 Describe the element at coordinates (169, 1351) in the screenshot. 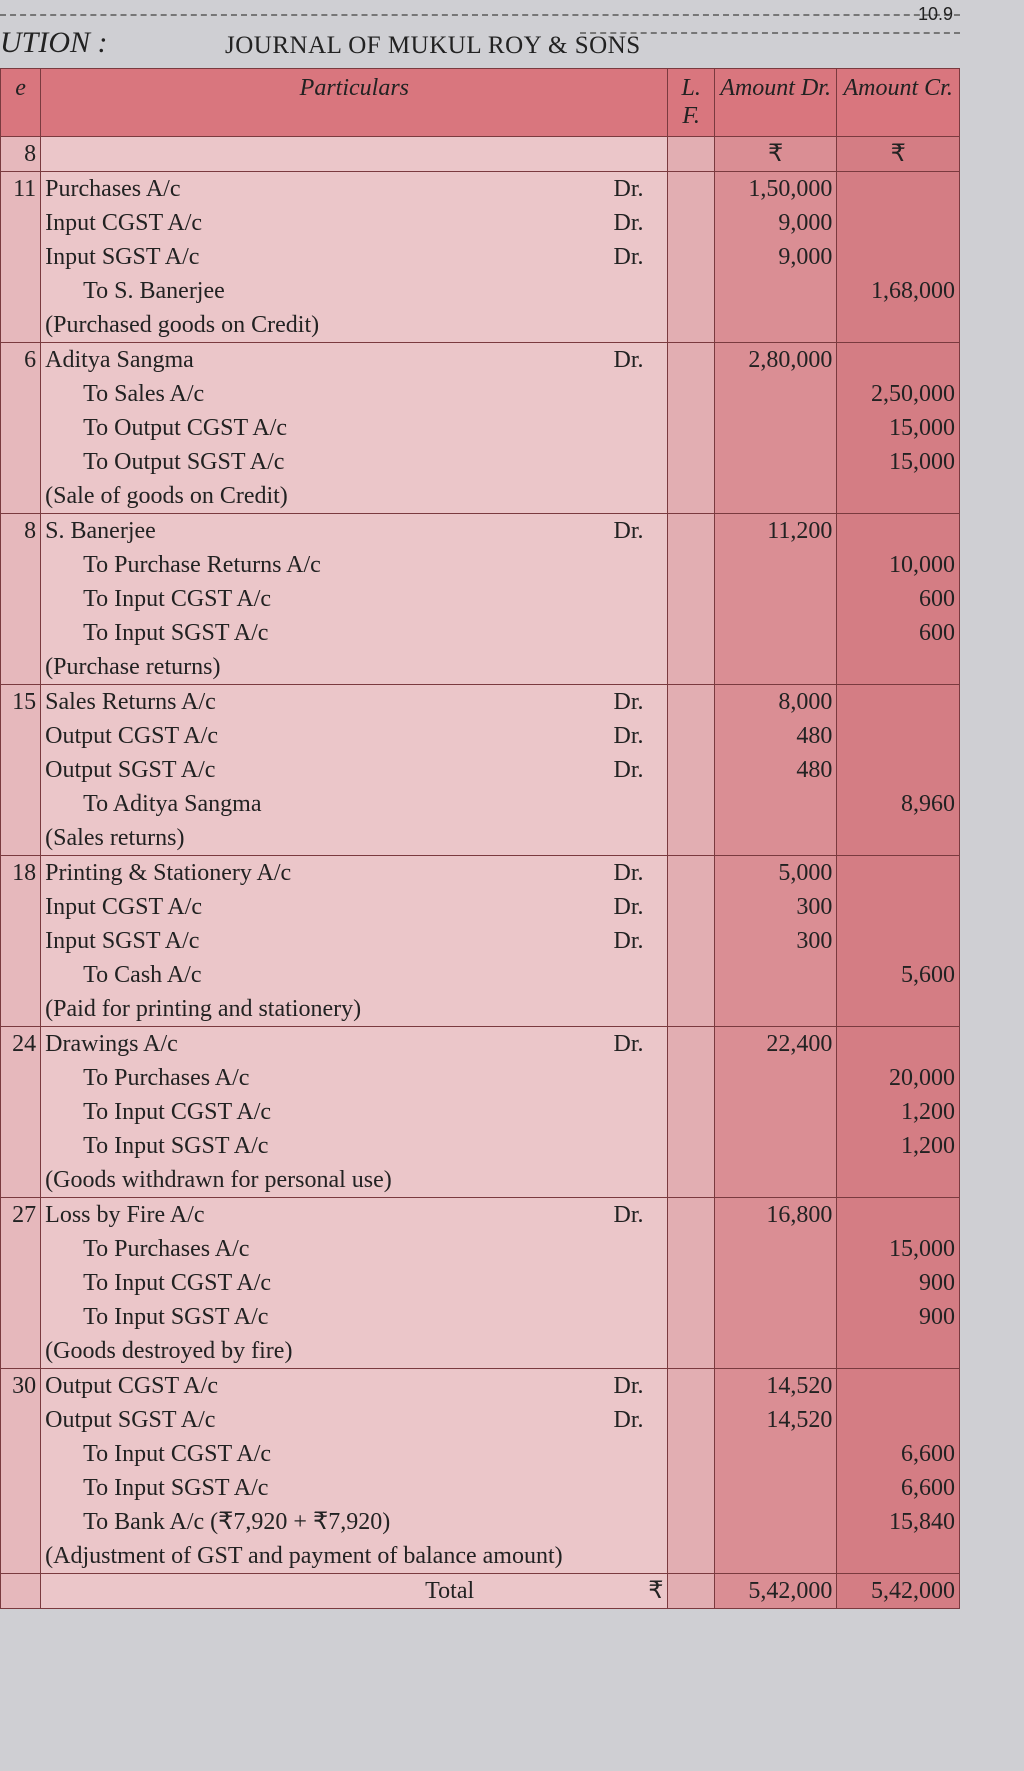

I see `account-text: (Goods destroyed by fire)` at that location.